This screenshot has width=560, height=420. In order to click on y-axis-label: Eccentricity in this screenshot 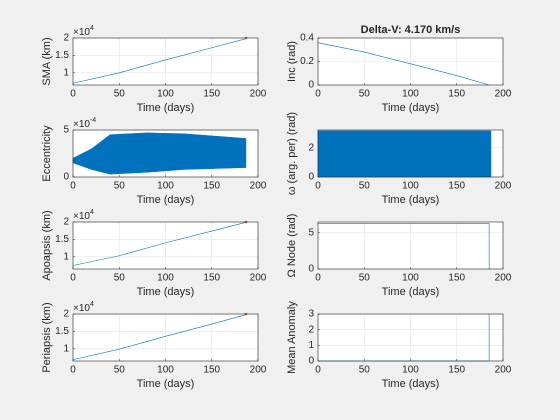, I will do `click(47, 153)`.